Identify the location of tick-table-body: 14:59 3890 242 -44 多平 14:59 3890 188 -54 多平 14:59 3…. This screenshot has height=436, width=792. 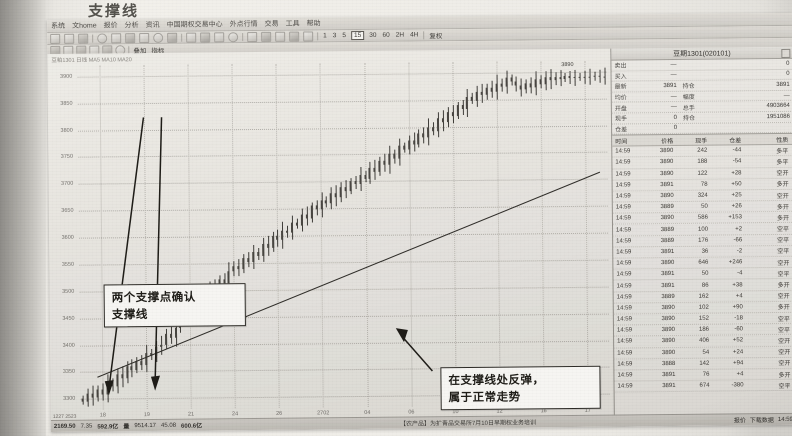
(702, 268).